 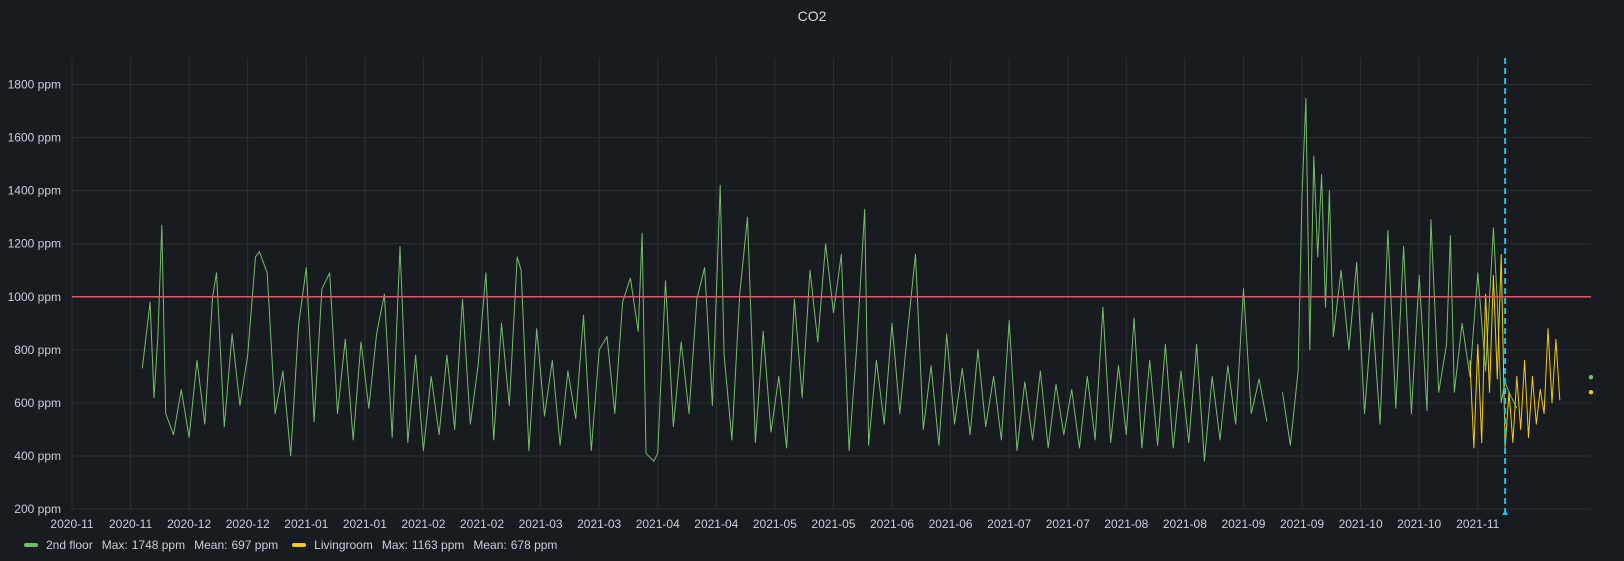 What do you see at coordinates (34, 244) in the screenshot?
I see `y-tick-label: 1200 ppm` at bounding box center [34, 244].